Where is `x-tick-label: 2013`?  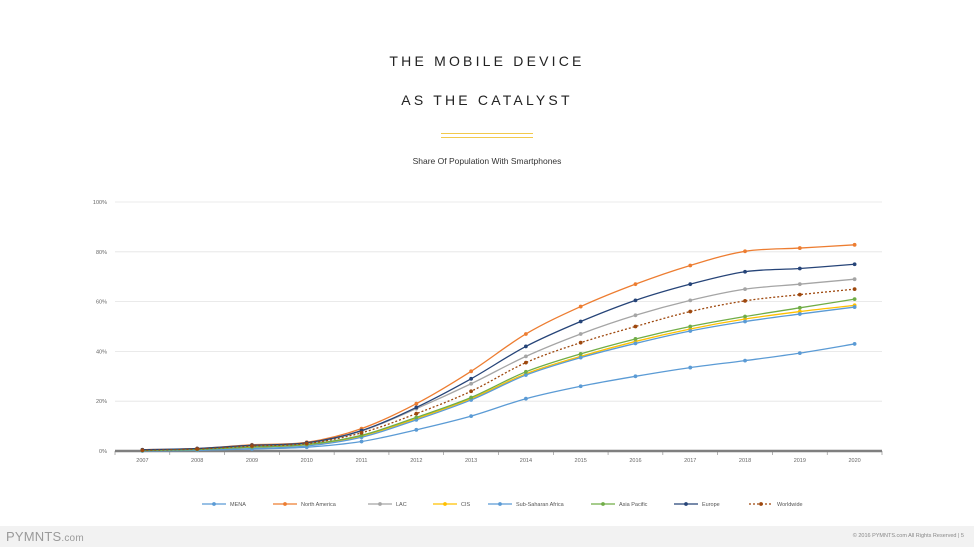
x-tick-label: 2013 is located at coordinates (471, 461).